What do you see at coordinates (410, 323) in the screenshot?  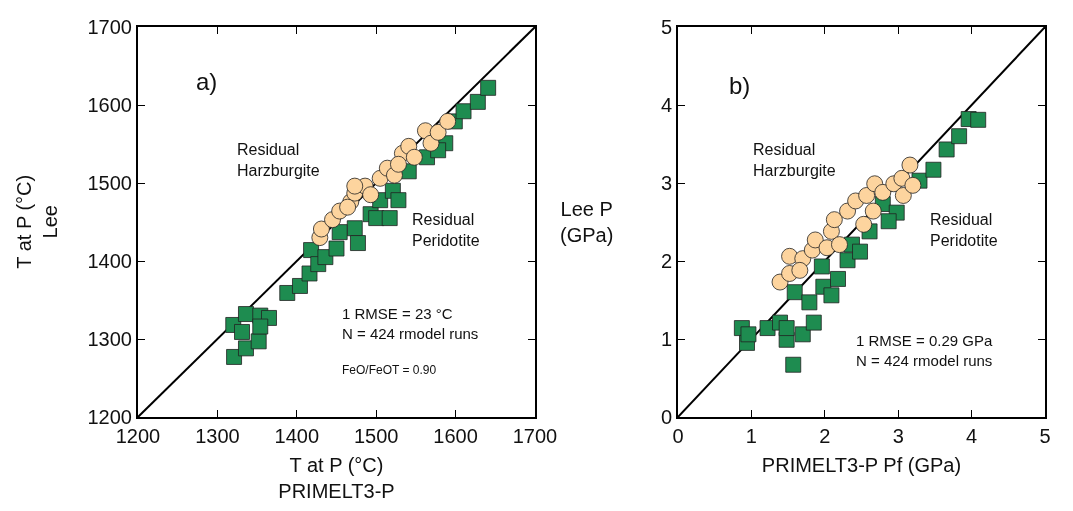 I see `annotation: 1 RMSE = 23 °C N = 424 rmodel runs` at bounding box center [410, 323].